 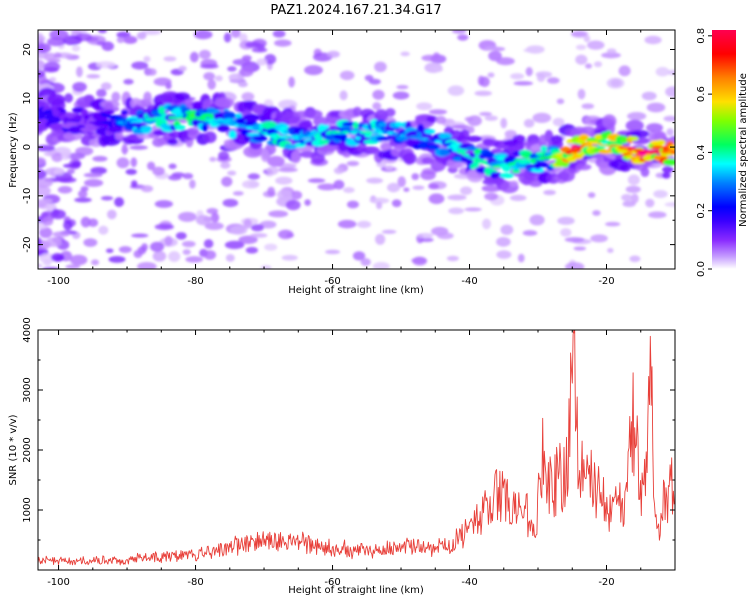 What do you see at coordinates (332, 582) in the screenshot?
I see `snr-x-tick-label: -60` at bounding box center [332, 582].